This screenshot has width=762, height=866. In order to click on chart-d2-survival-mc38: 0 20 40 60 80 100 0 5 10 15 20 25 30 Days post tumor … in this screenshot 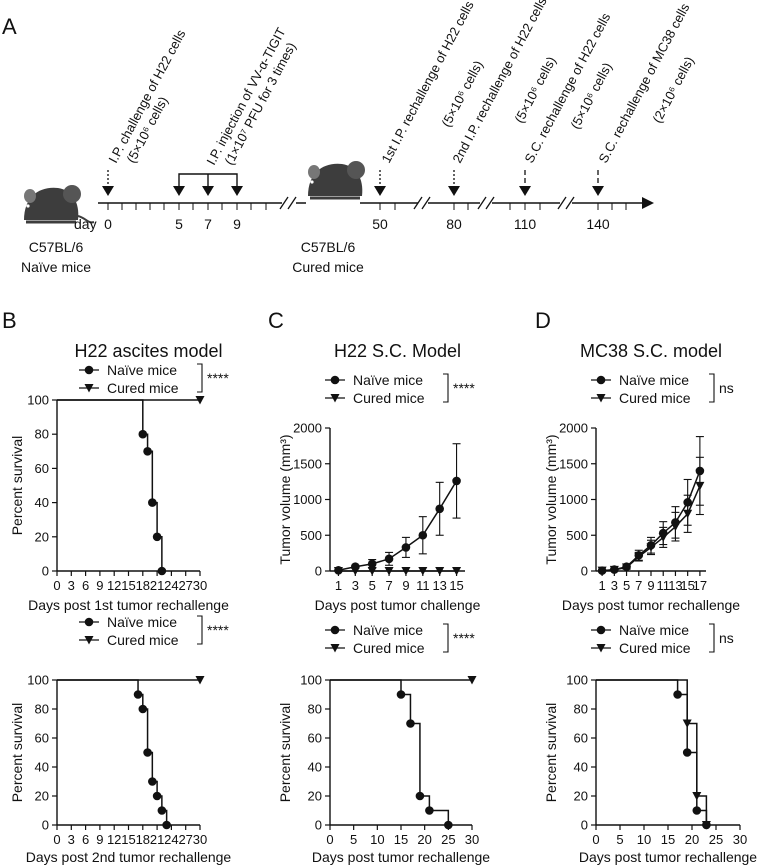, I will do `click(650, 743)`.